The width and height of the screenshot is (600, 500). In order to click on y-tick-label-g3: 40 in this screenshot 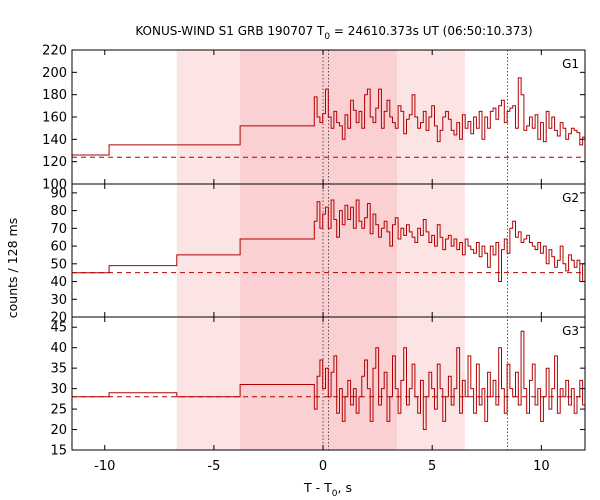, I will do `click(58, 348)`.